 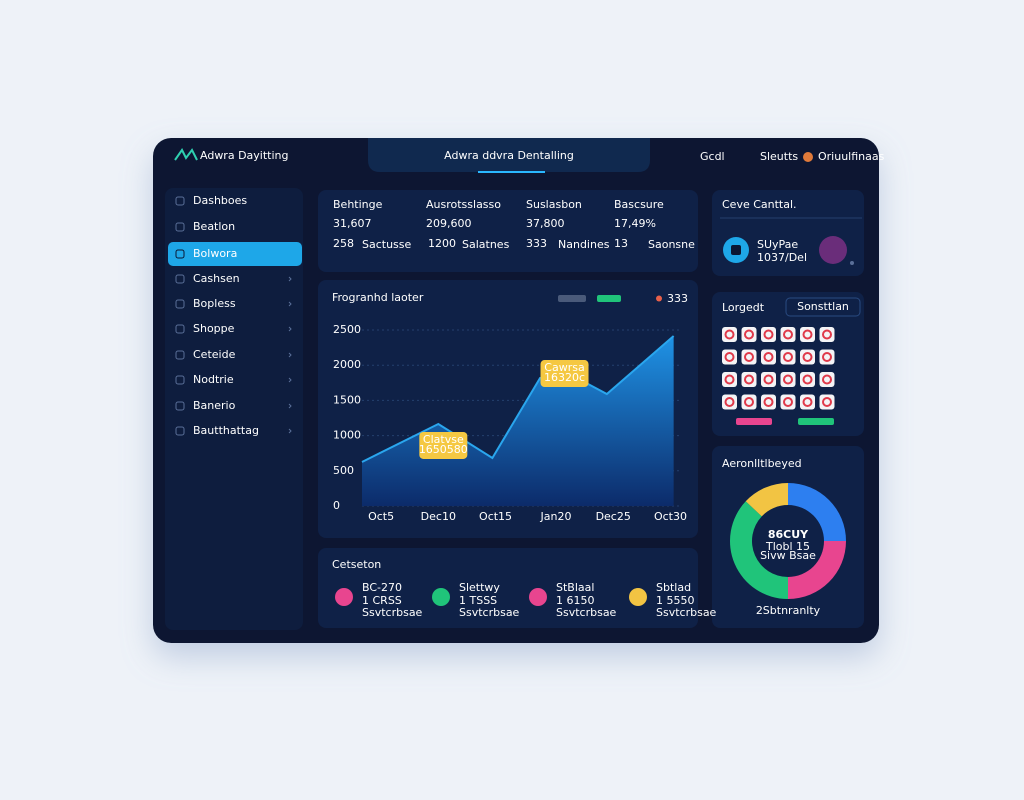 I want to click on donut-center: 86CUY, so click(x=788, y=534).